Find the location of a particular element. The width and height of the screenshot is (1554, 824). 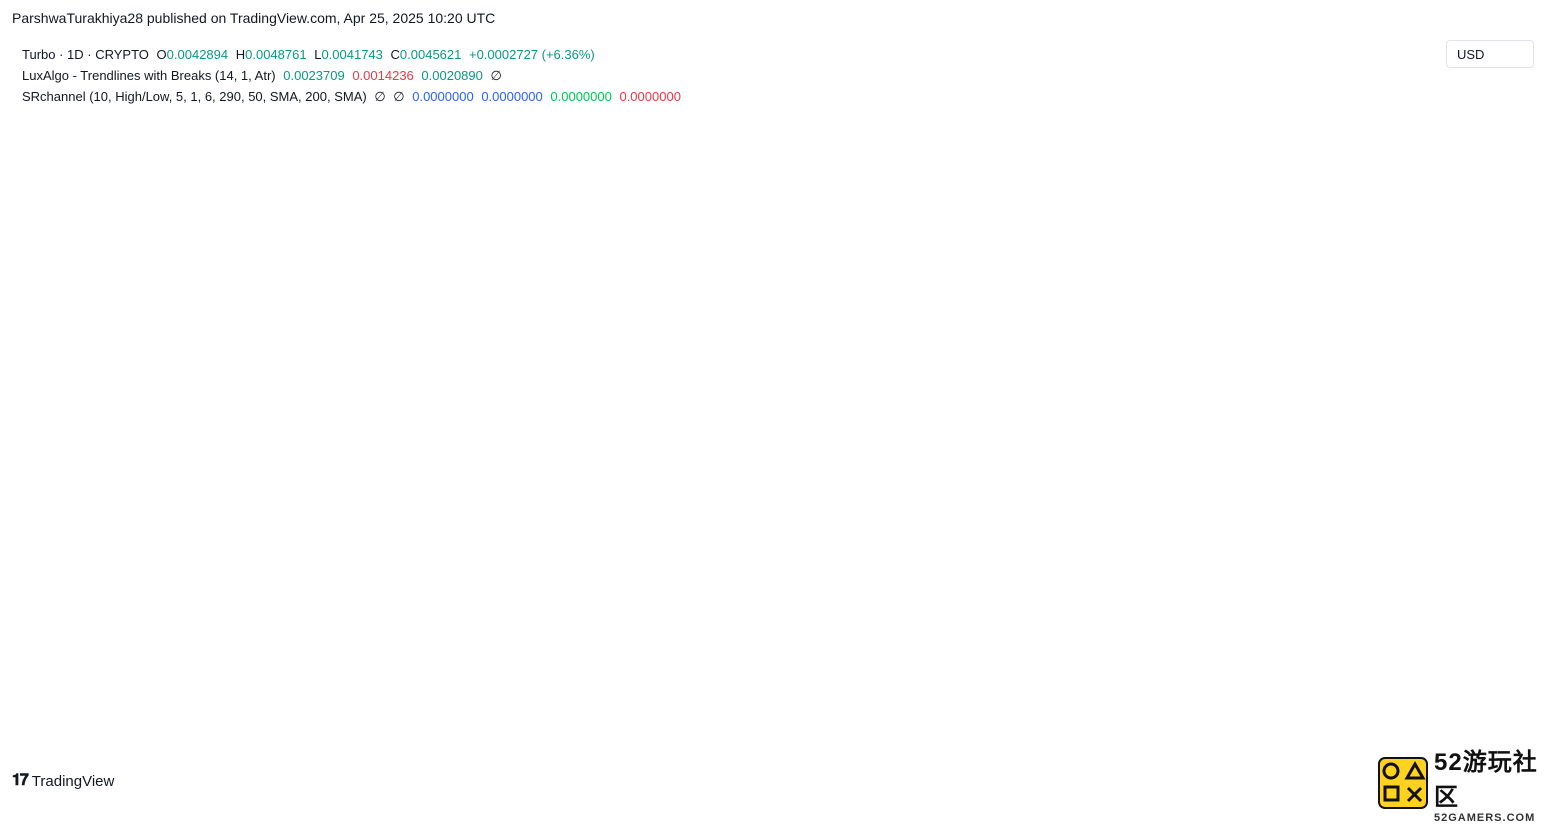

x-tick-label: Dec is located at coordinates (260, 742).